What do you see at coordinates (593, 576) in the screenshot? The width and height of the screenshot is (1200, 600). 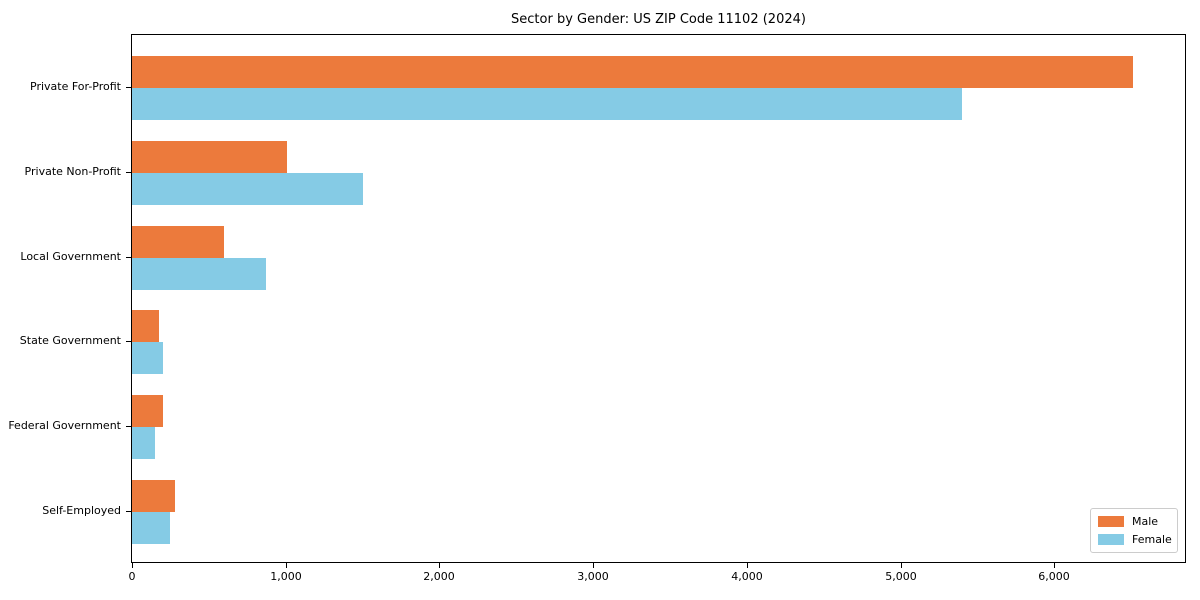 I see `x-tick-label: 3,000` at bounding box center [593, 576].